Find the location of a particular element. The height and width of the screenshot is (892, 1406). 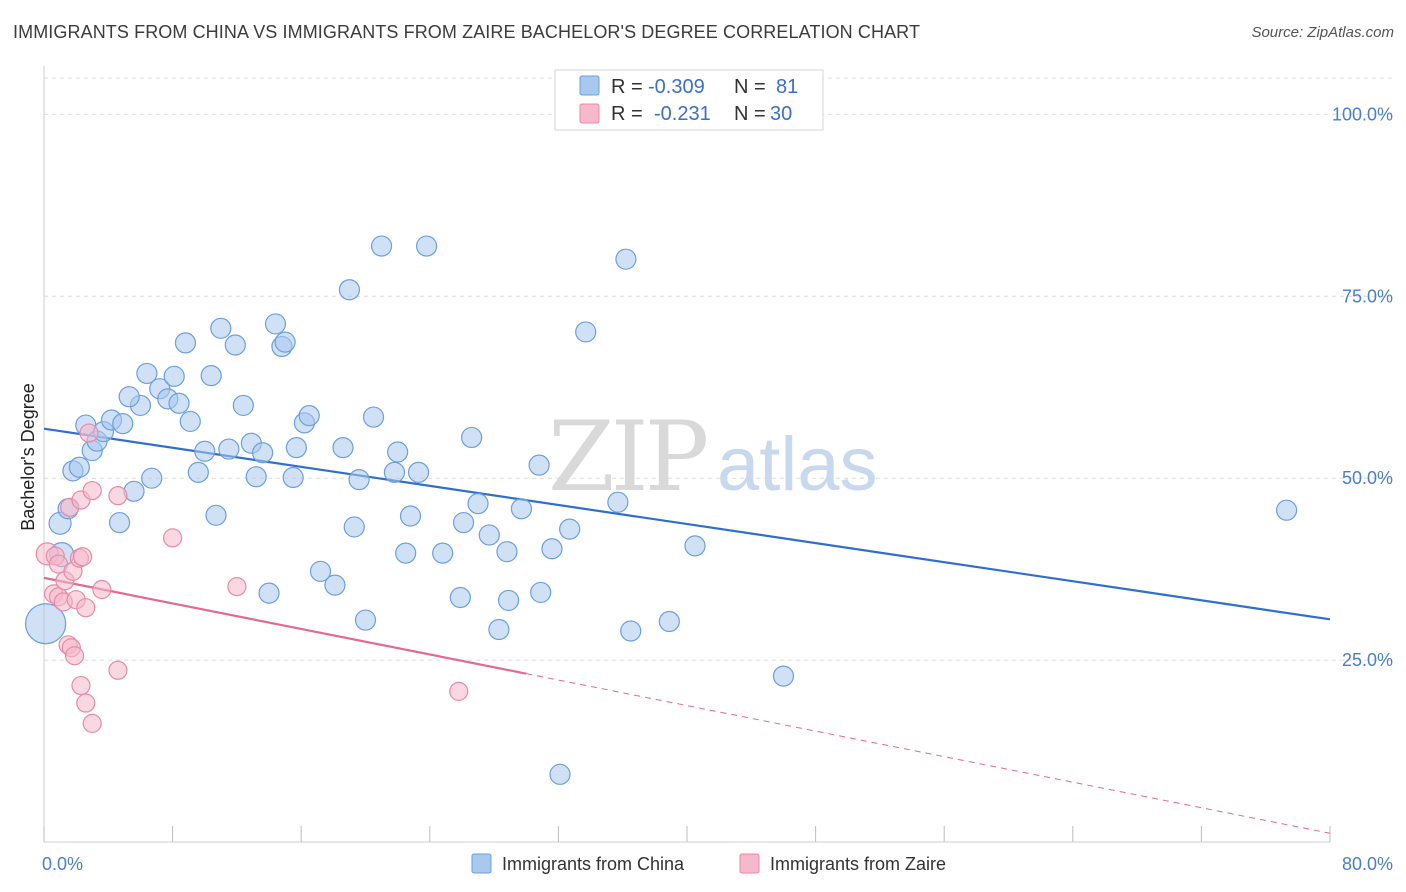

legend-label-china: Immigrants from China is located at coordinates (593, 864).